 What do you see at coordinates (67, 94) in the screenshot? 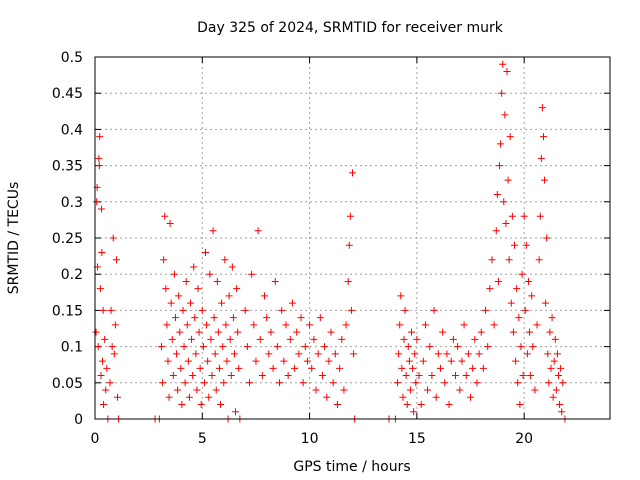
I see `y-tick-label: 0.45` at bounding box center [67, 94].